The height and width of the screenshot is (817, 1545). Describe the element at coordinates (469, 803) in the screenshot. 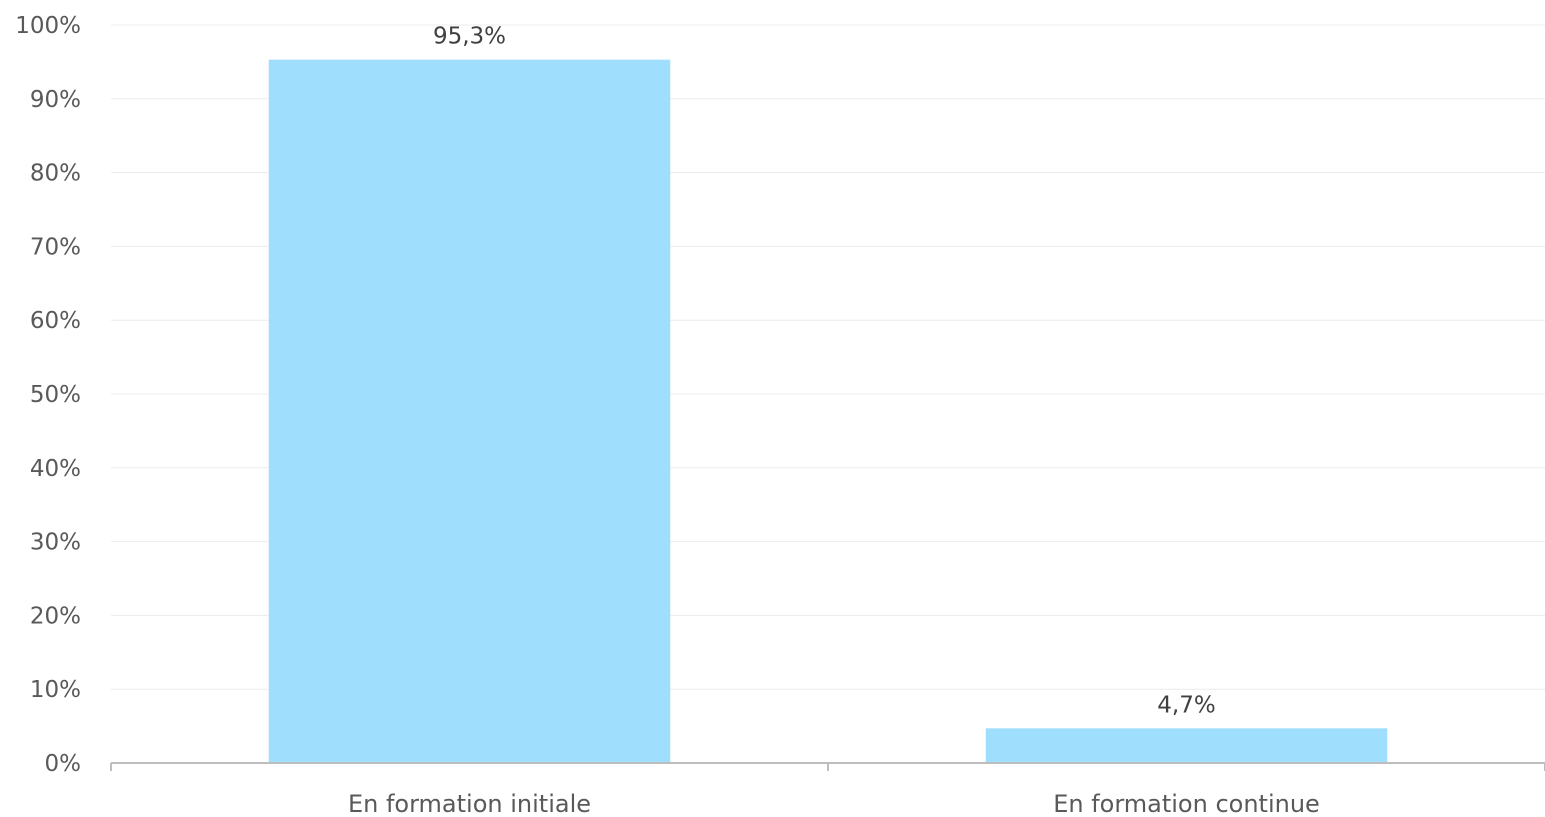

I see `x-tick-label: En formation initiale` at that location.